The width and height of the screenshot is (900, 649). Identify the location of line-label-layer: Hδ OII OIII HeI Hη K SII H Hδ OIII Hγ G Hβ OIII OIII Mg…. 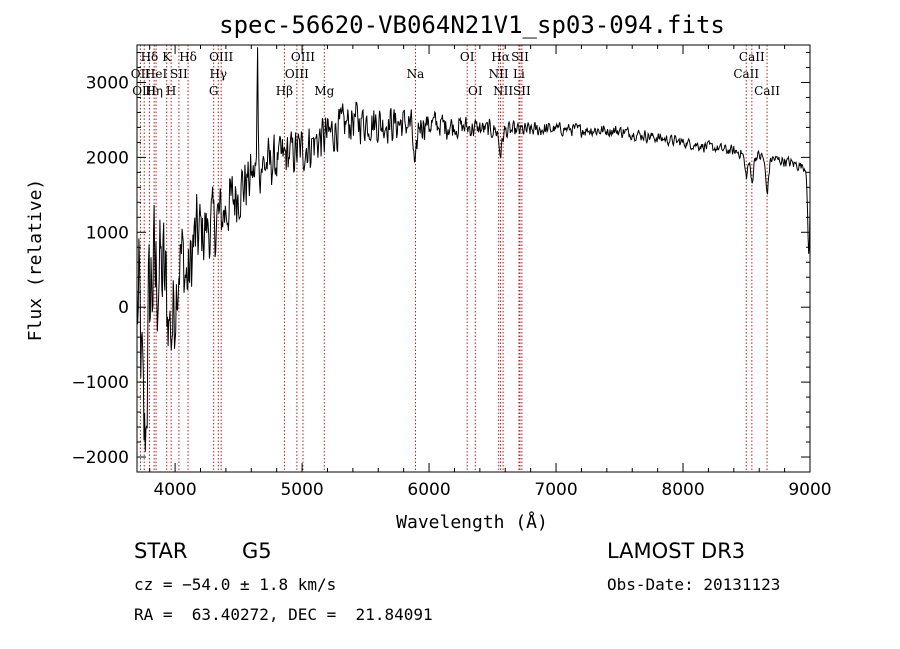
(455, 74).